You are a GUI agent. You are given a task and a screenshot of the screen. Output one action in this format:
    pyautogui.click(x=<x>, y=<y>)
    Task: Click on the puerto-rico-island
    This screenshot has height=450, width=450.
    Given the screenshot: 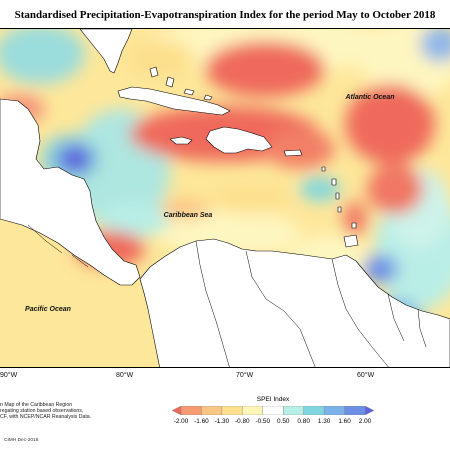 What is the action you would take?
    pyautogui.click(x=293, y=153)
    